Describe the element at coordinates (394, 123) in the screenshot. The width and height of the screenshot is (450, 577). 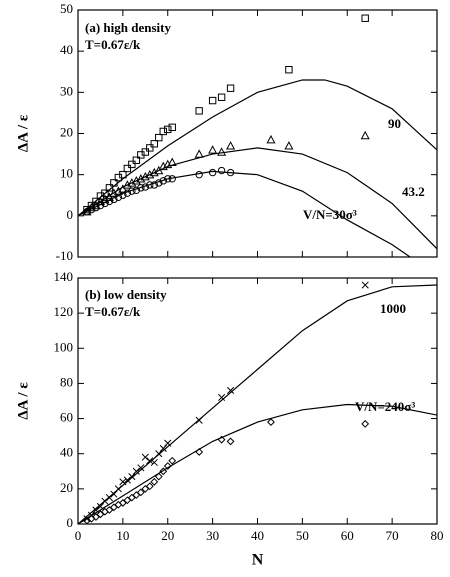
I see `annotation: 90` at that location.